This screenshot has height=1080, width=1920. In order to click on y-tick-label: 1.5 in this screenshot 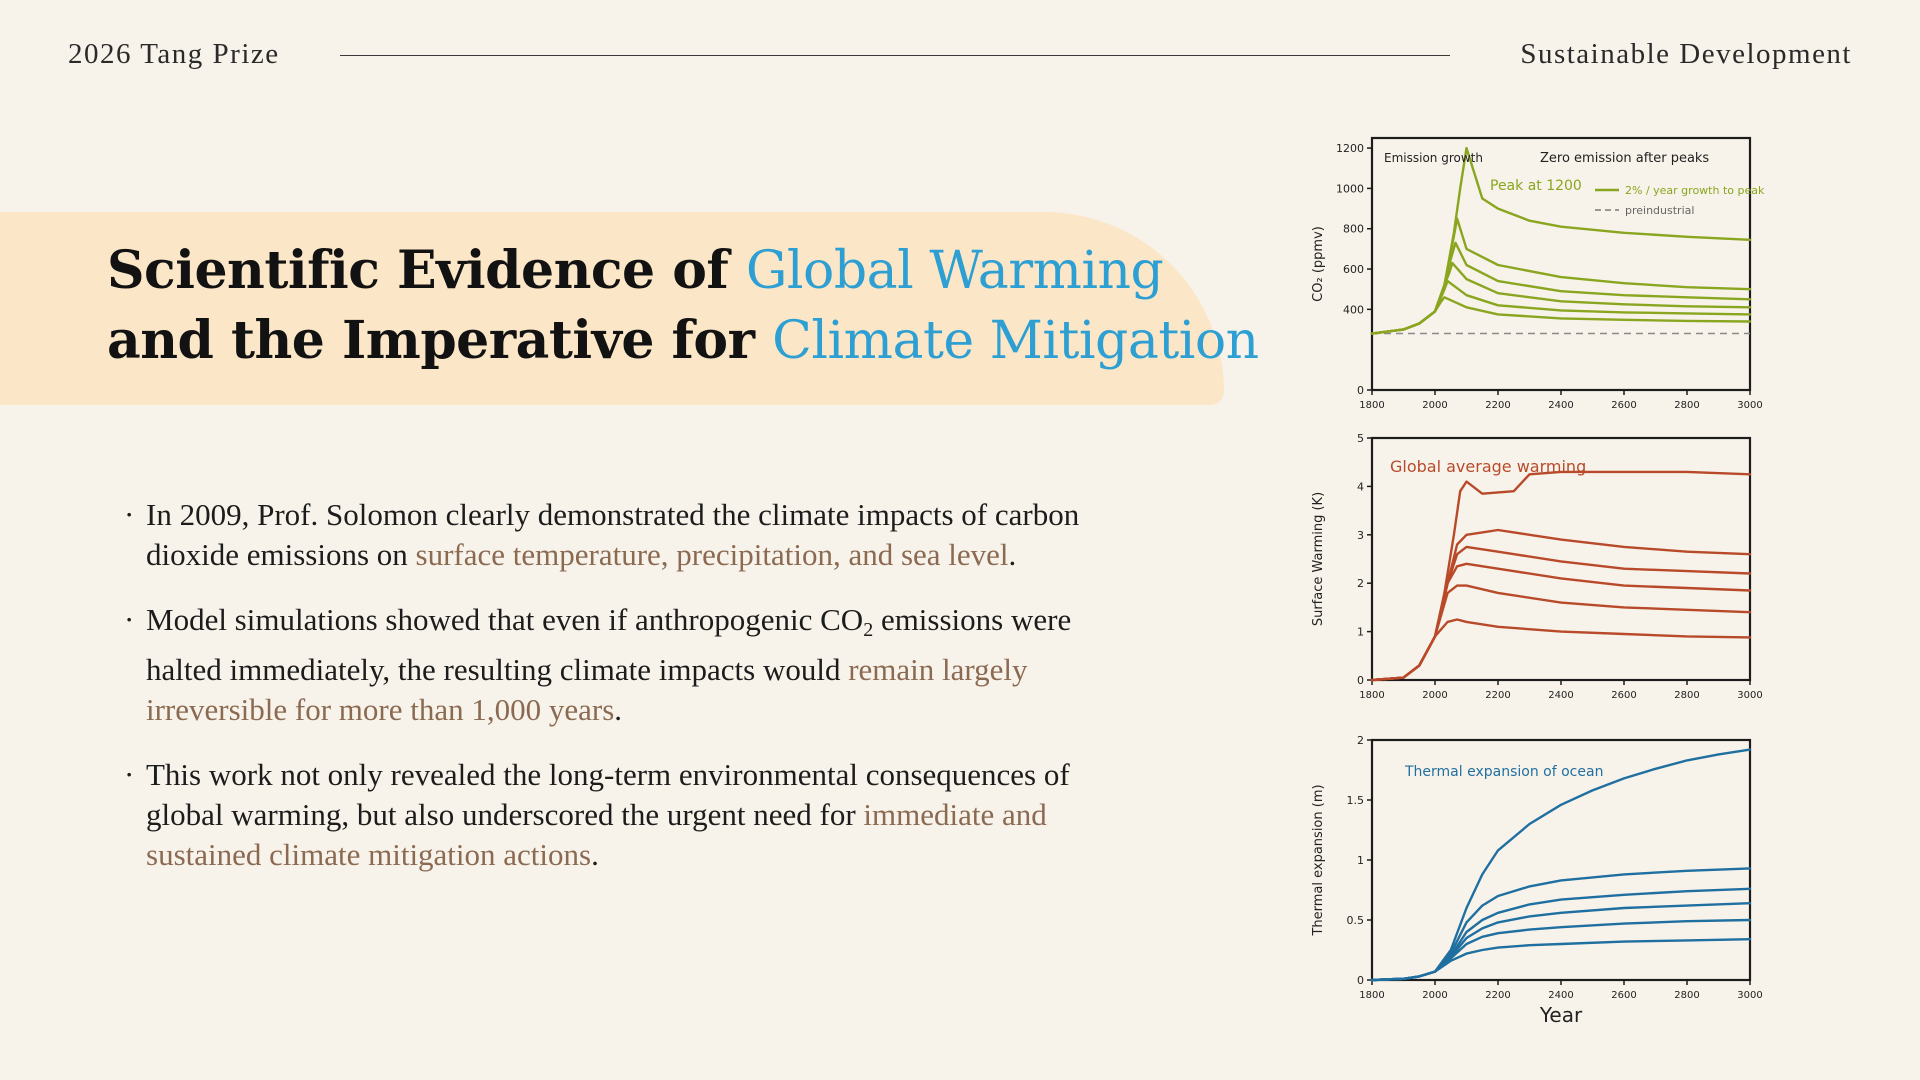, I will do `click(1356, 800)`.